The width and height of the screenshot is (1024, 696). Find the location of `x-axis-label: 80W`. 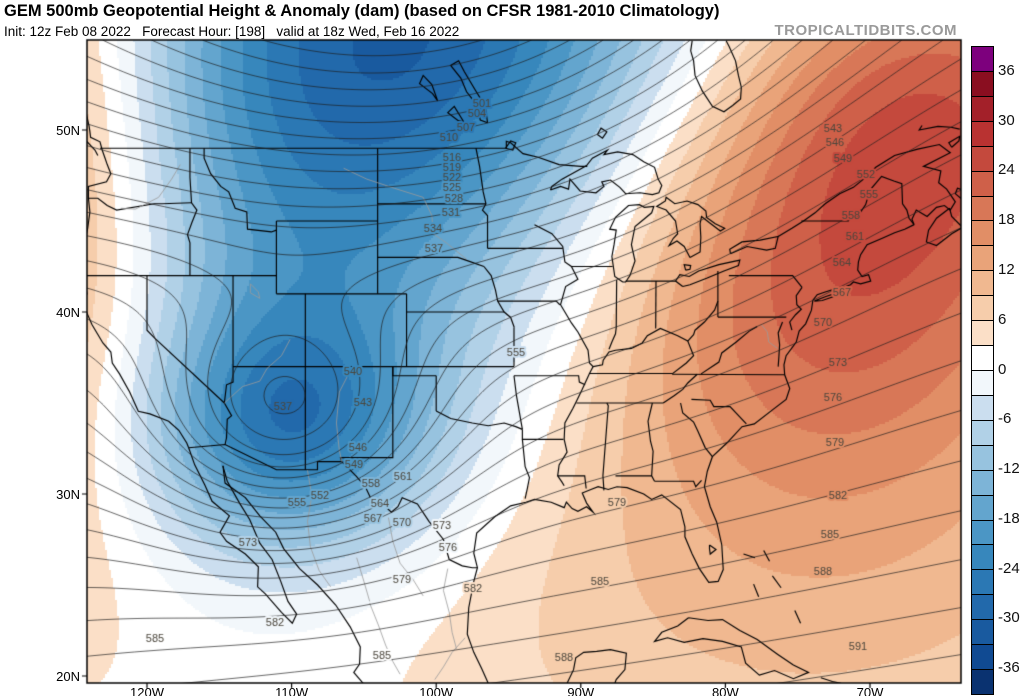

x-axis-label: 80W is located at coordinates (725, 690).